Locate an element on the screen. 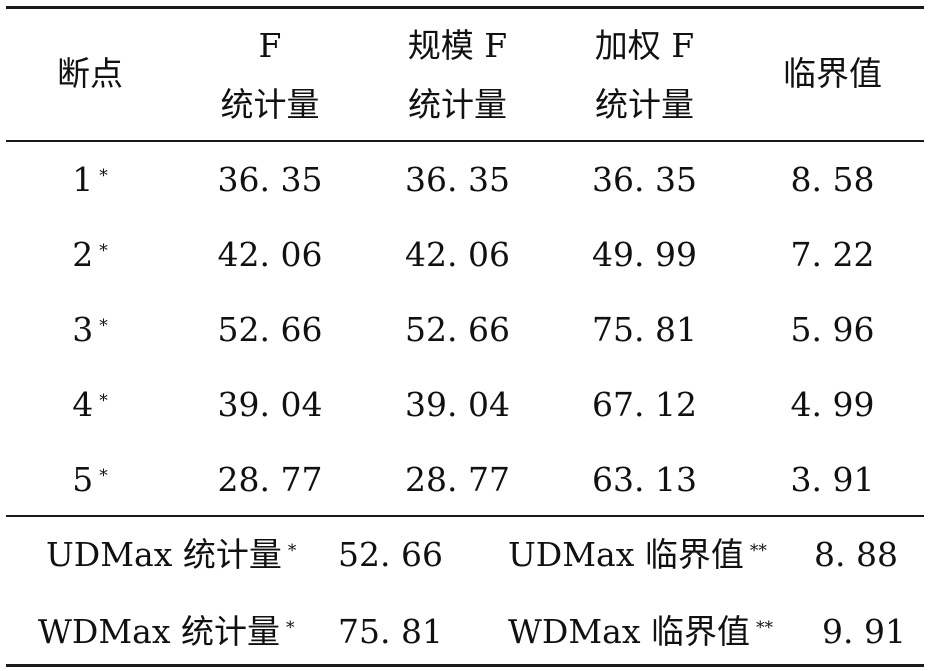 This screenshot has height=671, width=930. header-rule is located at coordinates (465, 141).